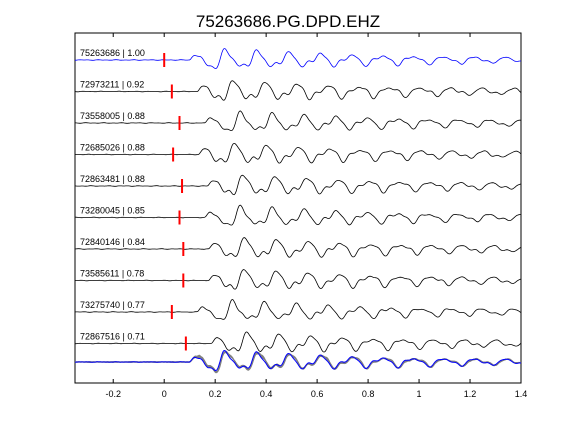  I want to click on trace-label: 72863481 | 0.88, so click(112, 179).